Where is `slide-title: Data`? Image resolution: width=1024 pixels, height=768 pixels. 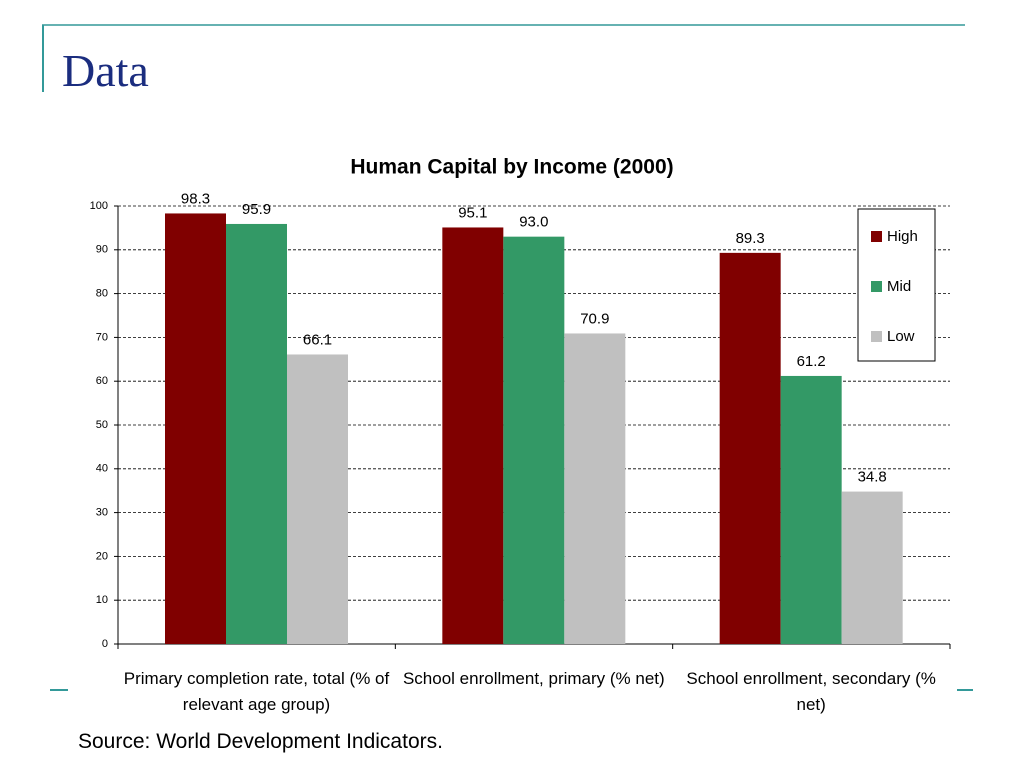
slide-title: Data is located at coordinates (105, 70).